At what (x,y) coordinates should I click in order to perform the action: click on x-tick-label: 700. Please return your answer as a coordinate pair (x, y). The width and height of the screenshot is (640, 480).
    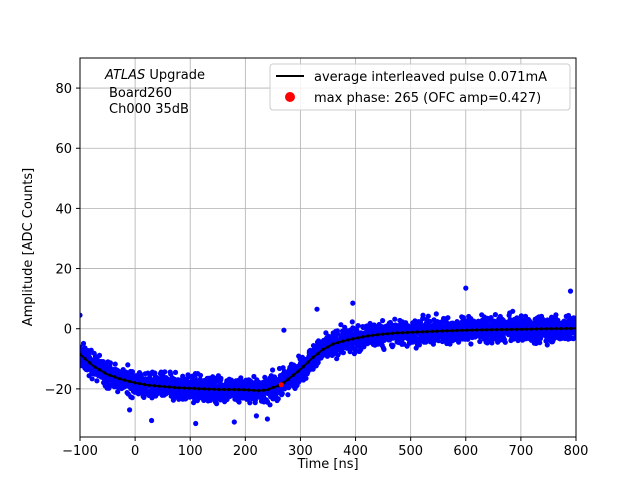
    Looking at the image, I should click on (520, 451).